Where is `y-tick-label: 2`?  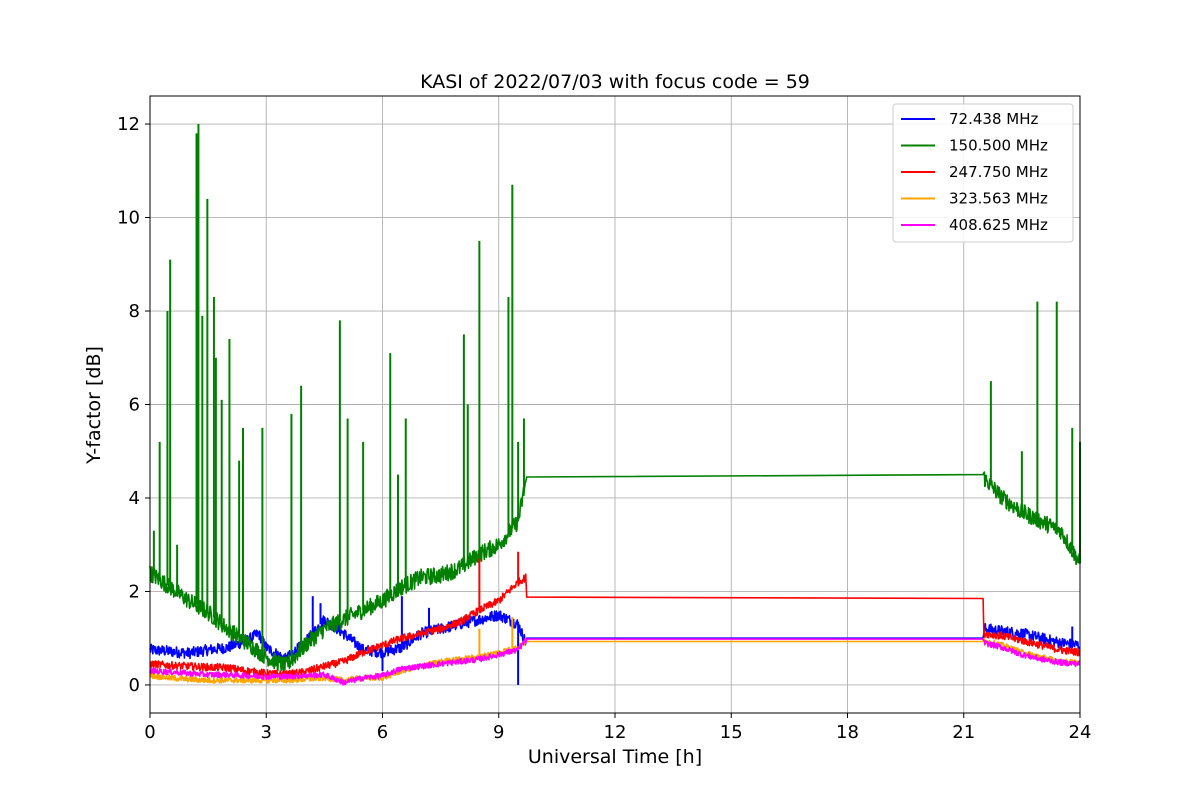
y-tick-label: 2 is located at coordinates (134, 591).